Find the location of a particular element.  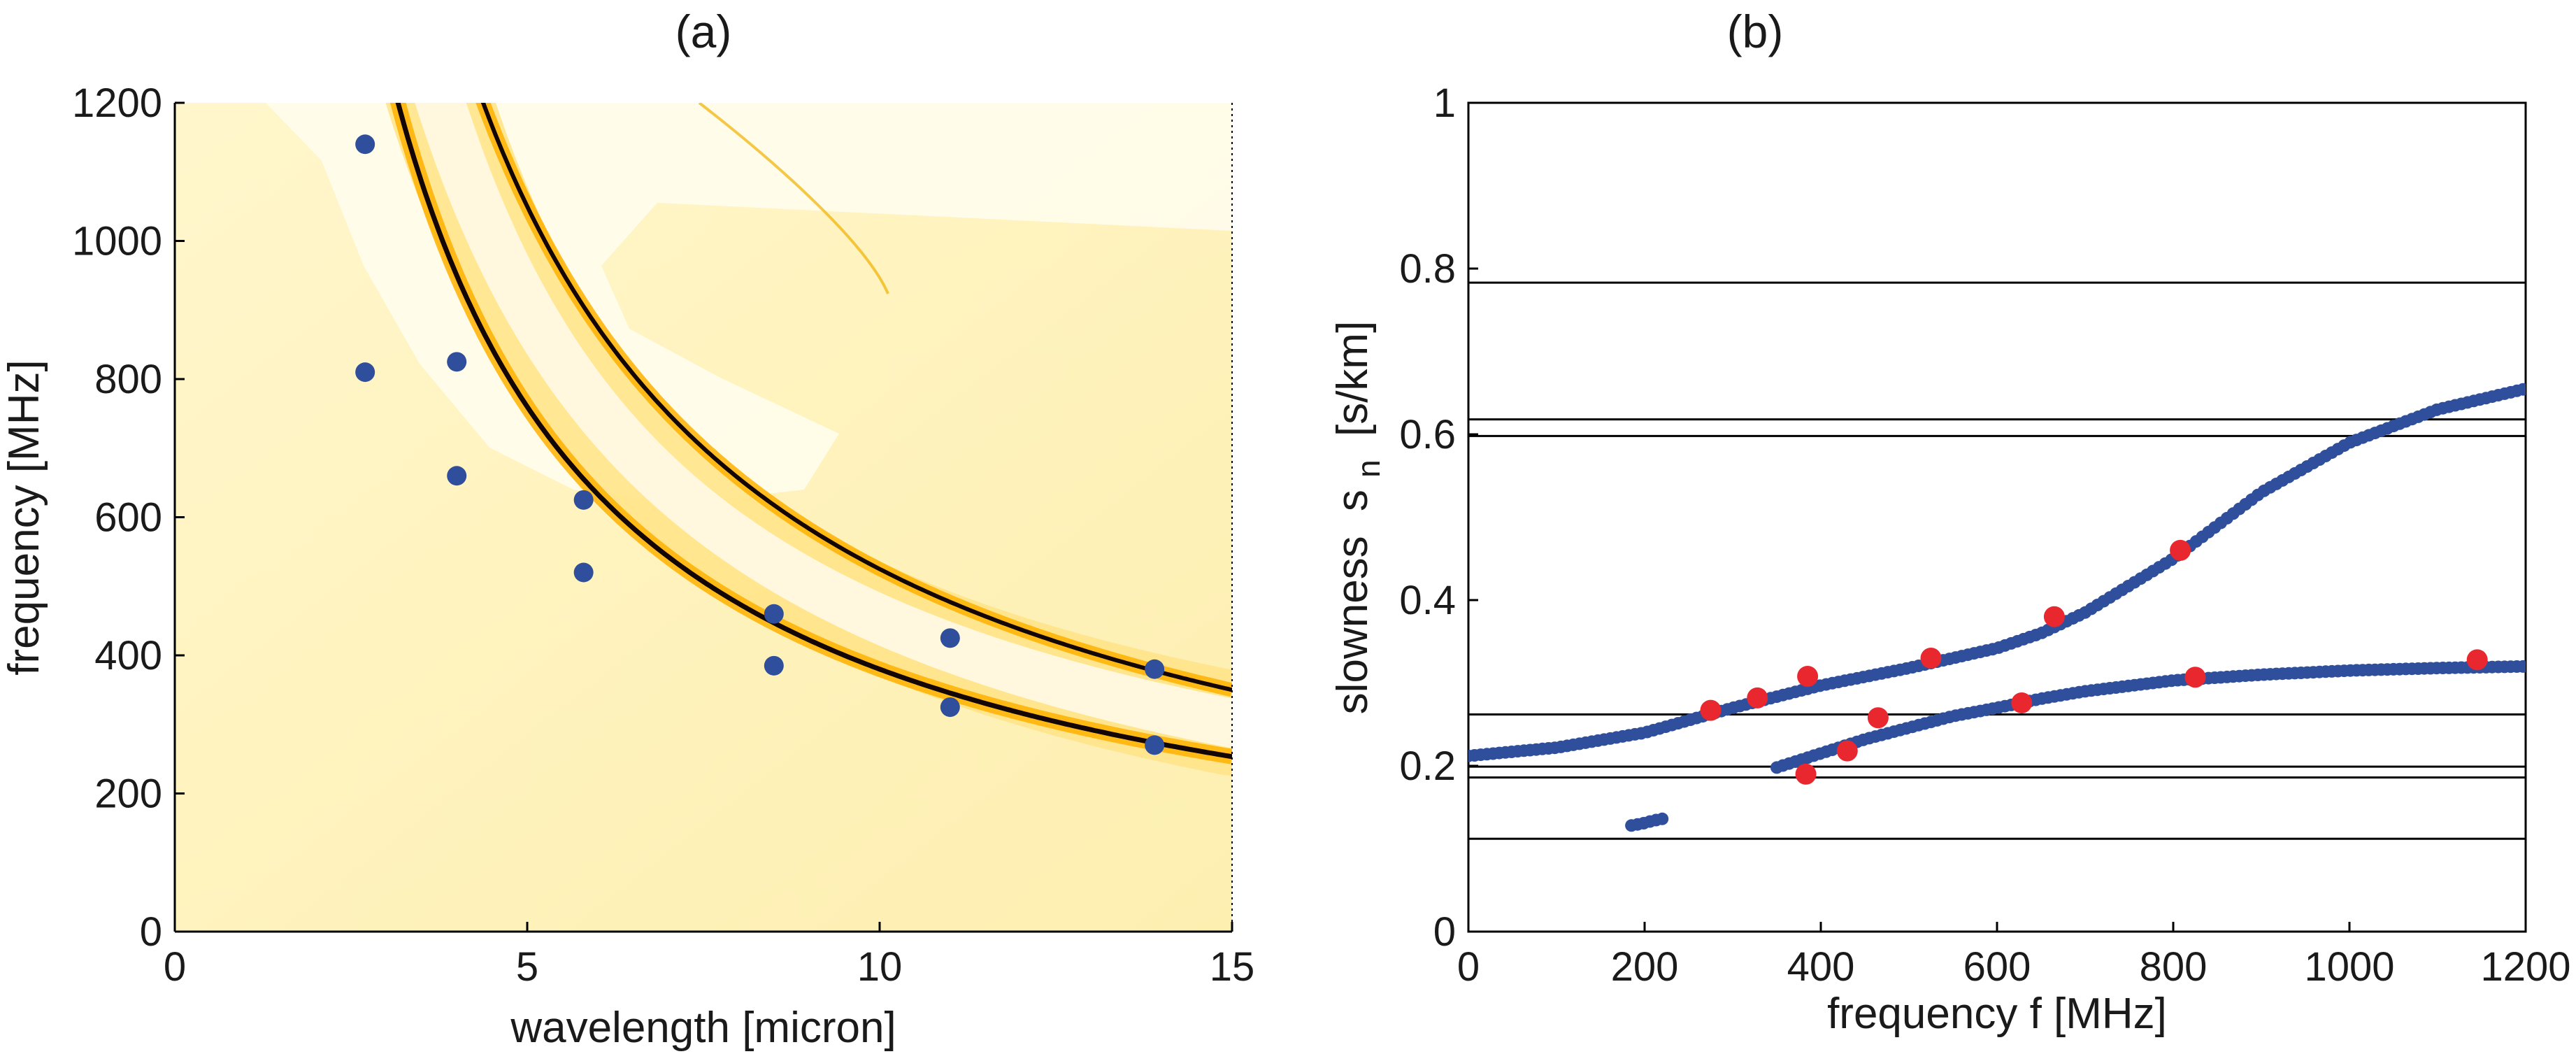

panel-a-x-label: wavelength [micron] is located at coordinates (703, 1028).